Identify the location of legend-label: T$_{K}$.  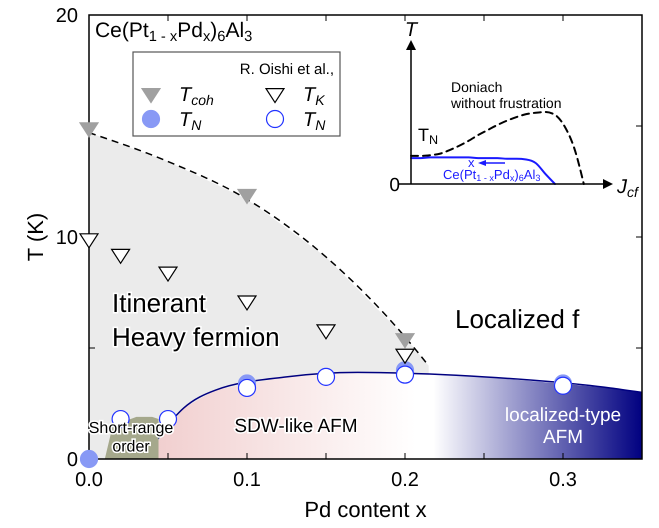
(314, 96).